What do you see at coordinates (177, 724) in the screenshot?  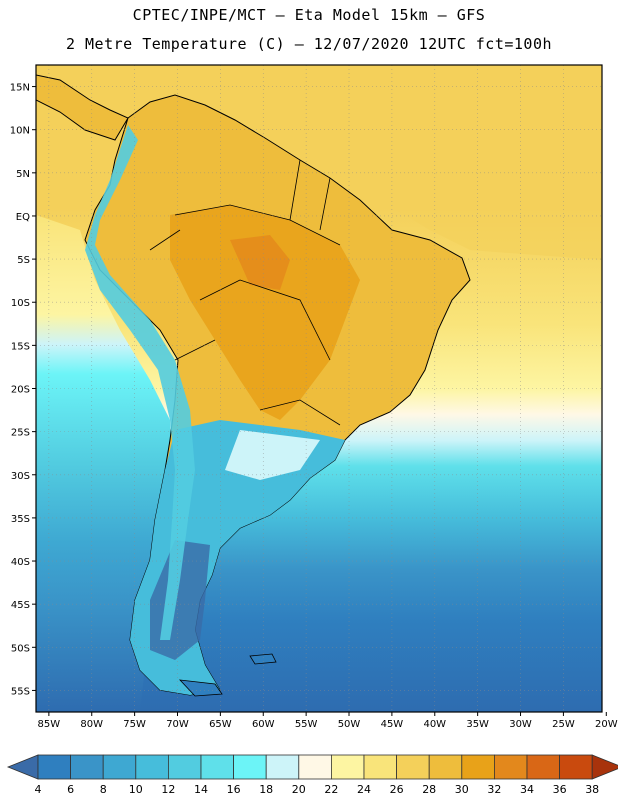 I see `lon-label: 70W` at bounding box center [177, 724].